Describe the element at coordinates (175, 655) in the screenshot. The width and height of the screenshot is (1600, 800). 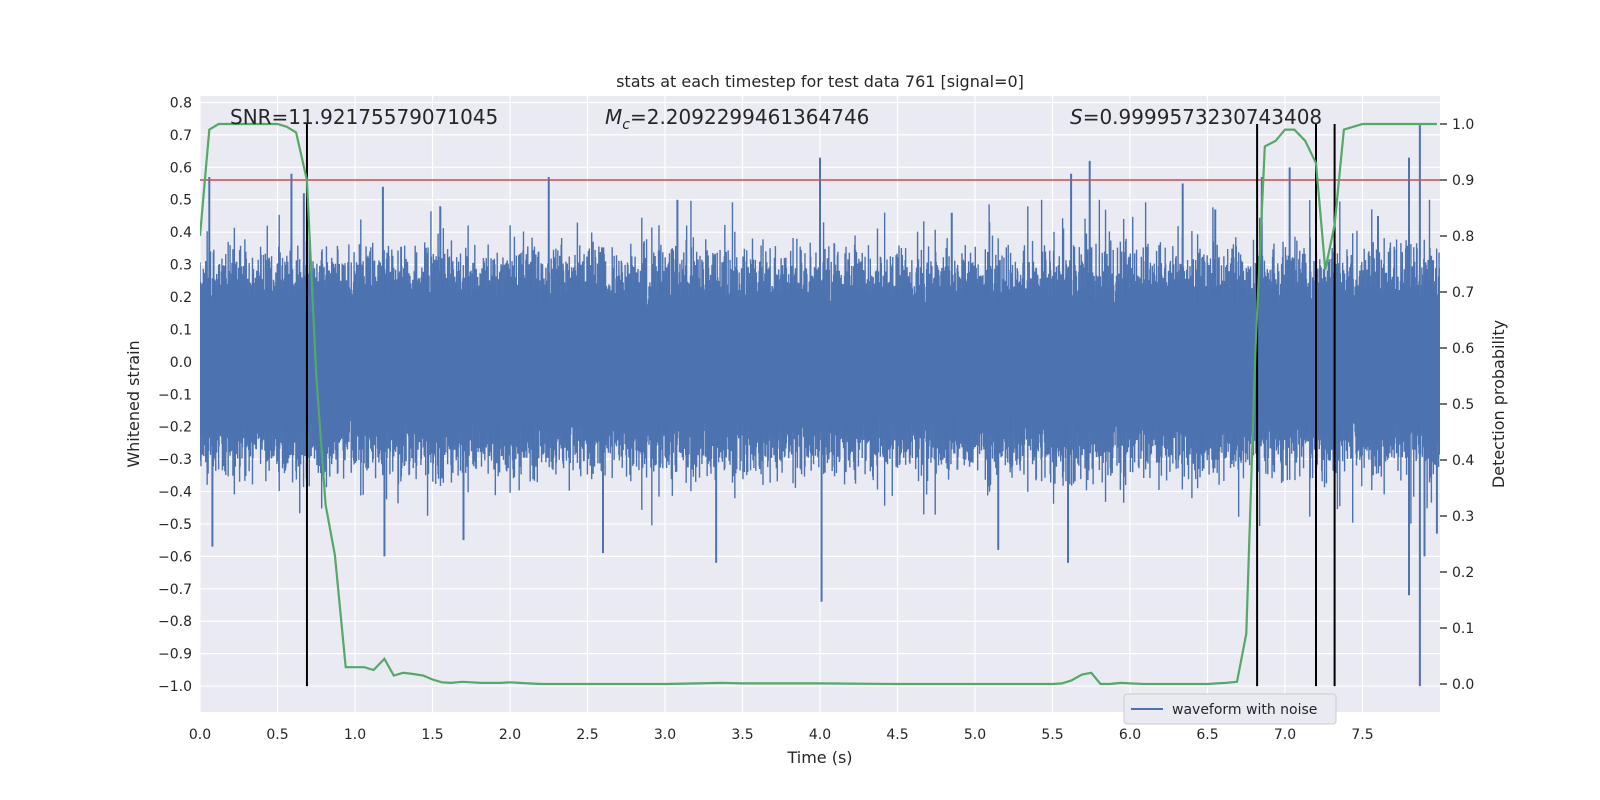
I see `y-left-tick-label: −0.9` at that location.